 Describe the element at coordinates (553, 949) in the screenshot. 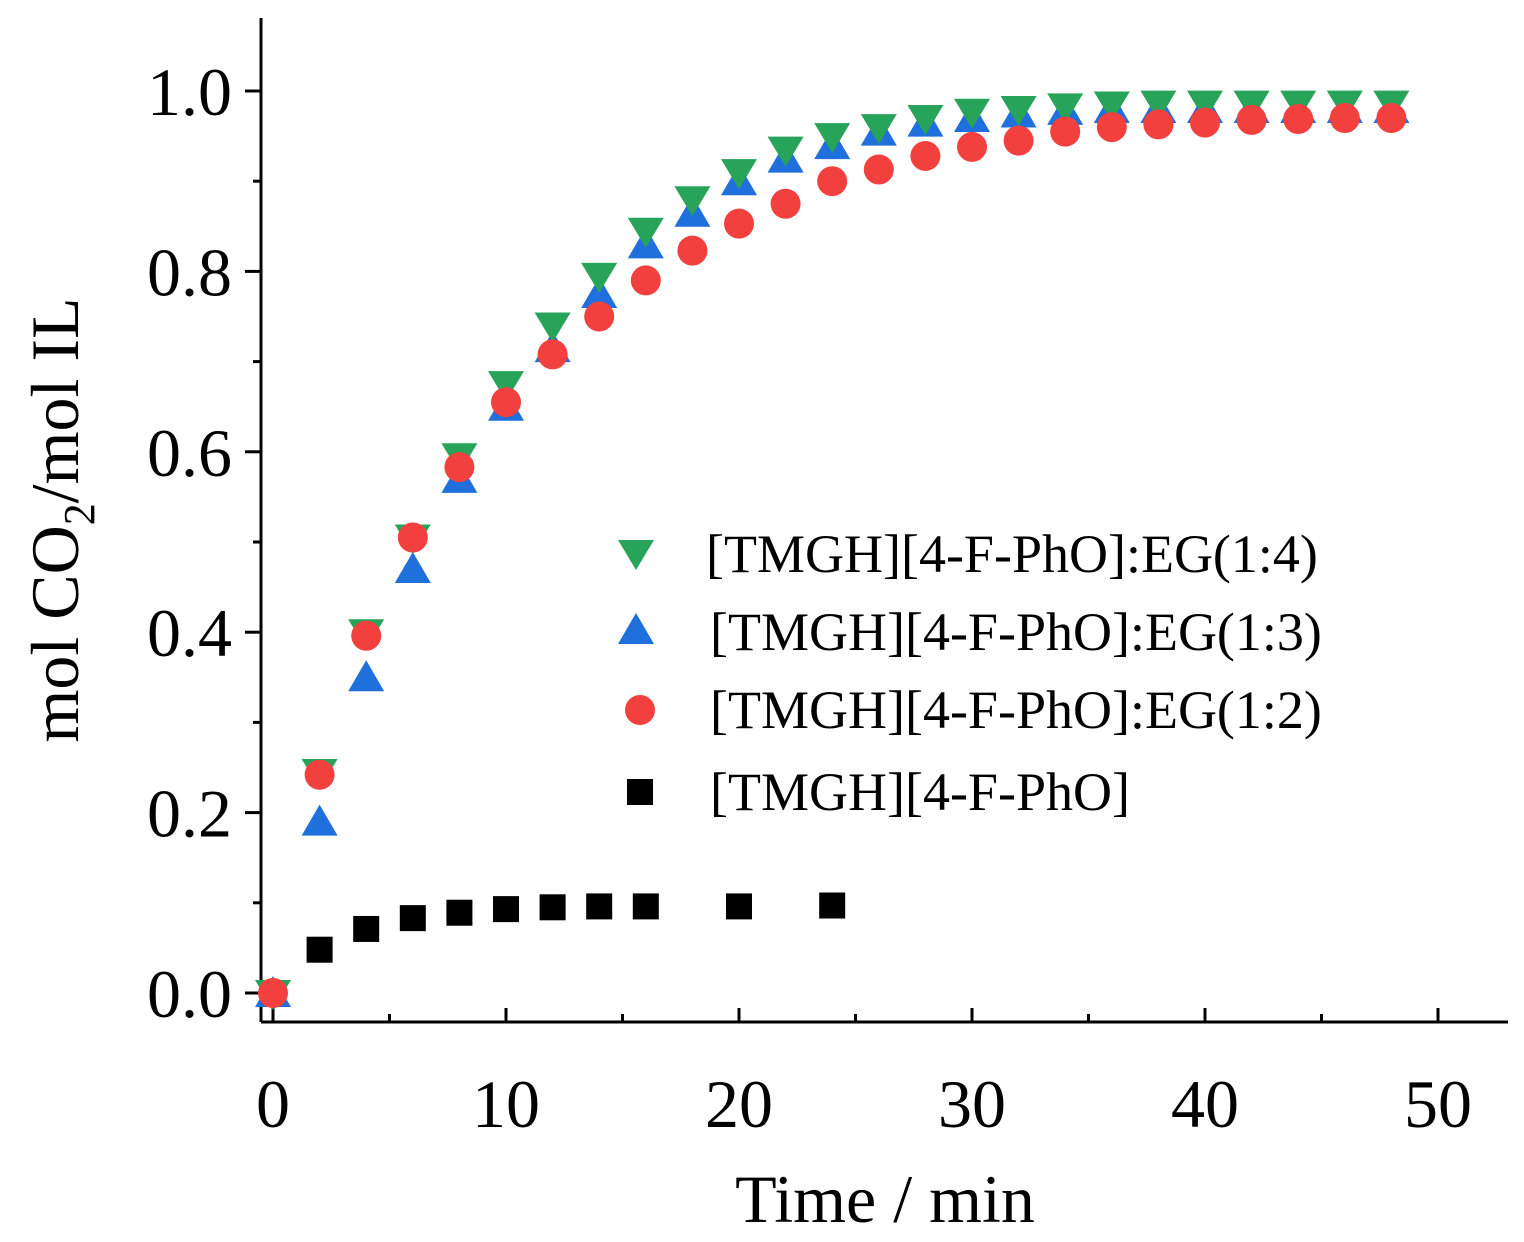

I see `series-square` at that location.